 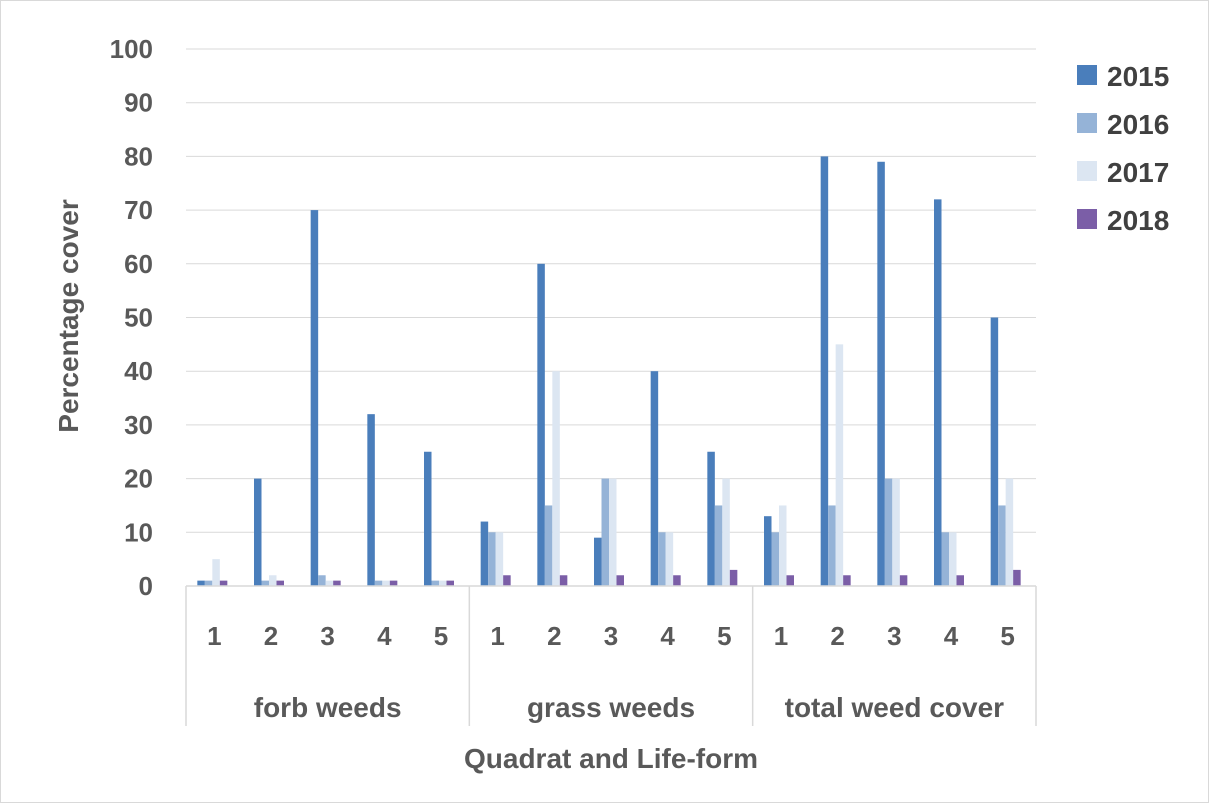 What do you see at coordinates (138, 318) in the screenshot?
I see `y-tick-label: 50` at bounding box center [138, 318].